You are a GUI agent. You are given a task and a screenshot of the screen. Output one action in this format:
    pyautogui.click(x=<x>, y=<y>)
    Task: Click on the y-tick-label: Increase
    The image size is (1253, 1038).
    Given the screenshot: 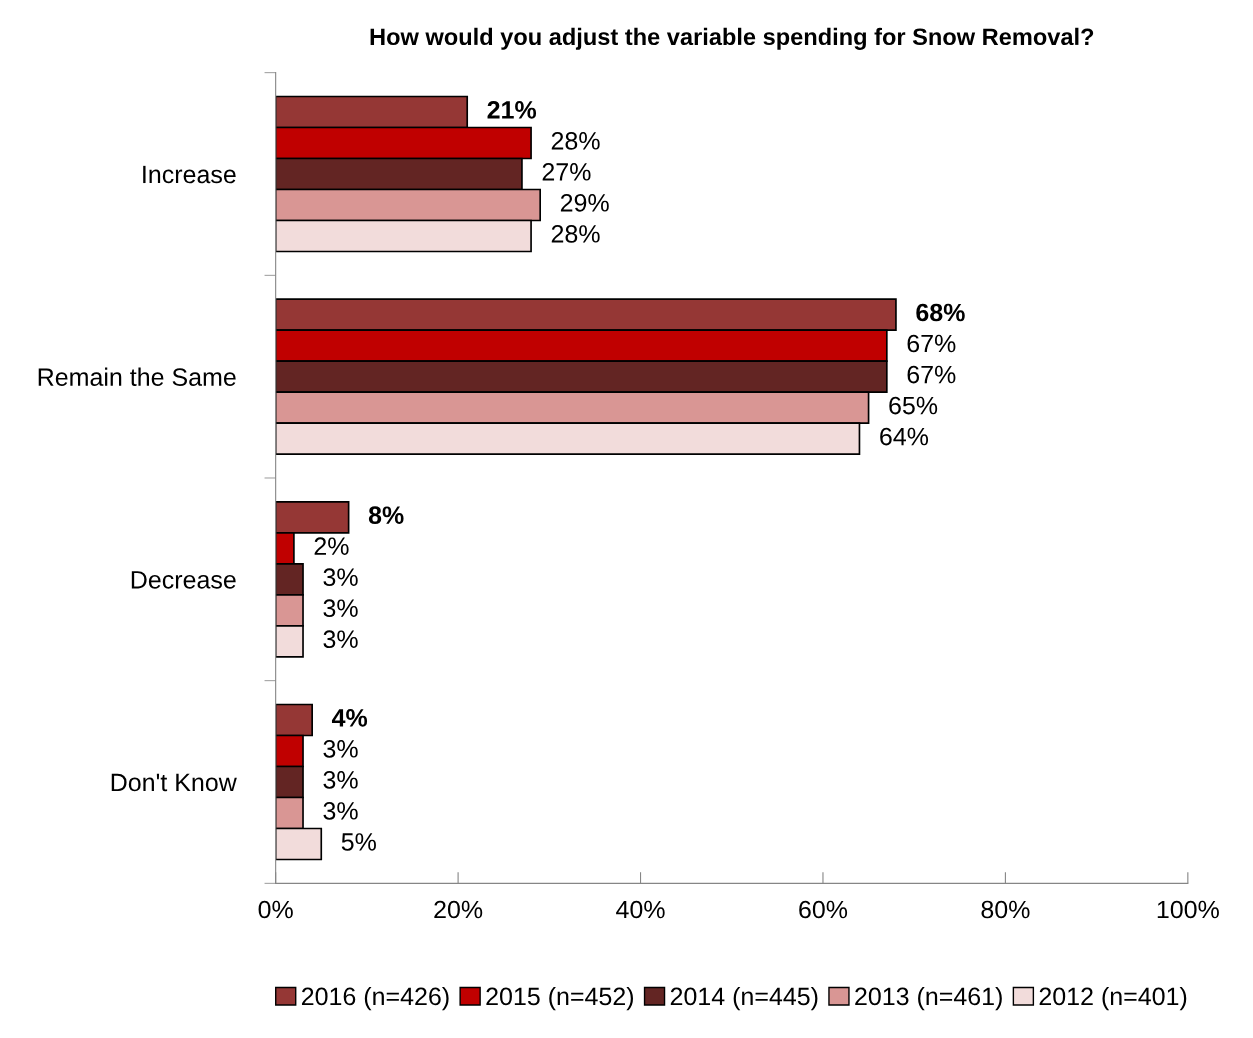 What is the action you would take?
    pyautogui.click(x=189, y=174)
    